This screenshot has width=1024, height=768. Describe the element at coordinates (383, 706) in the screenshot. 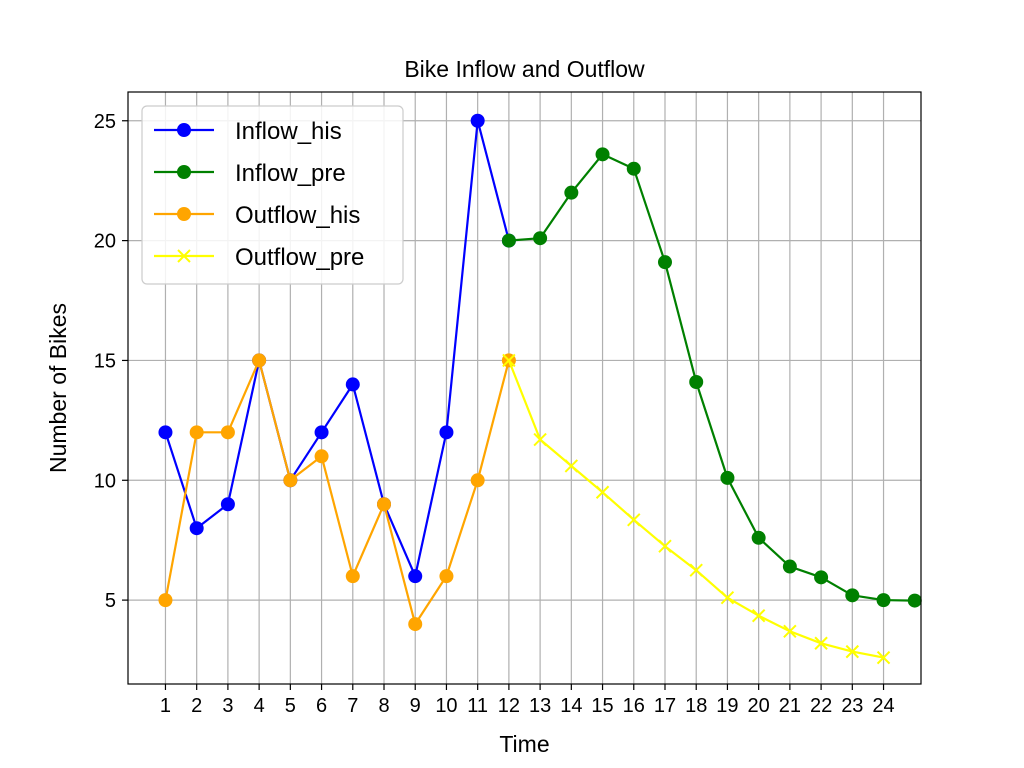

I see `x-tick-label: 8` at that location.